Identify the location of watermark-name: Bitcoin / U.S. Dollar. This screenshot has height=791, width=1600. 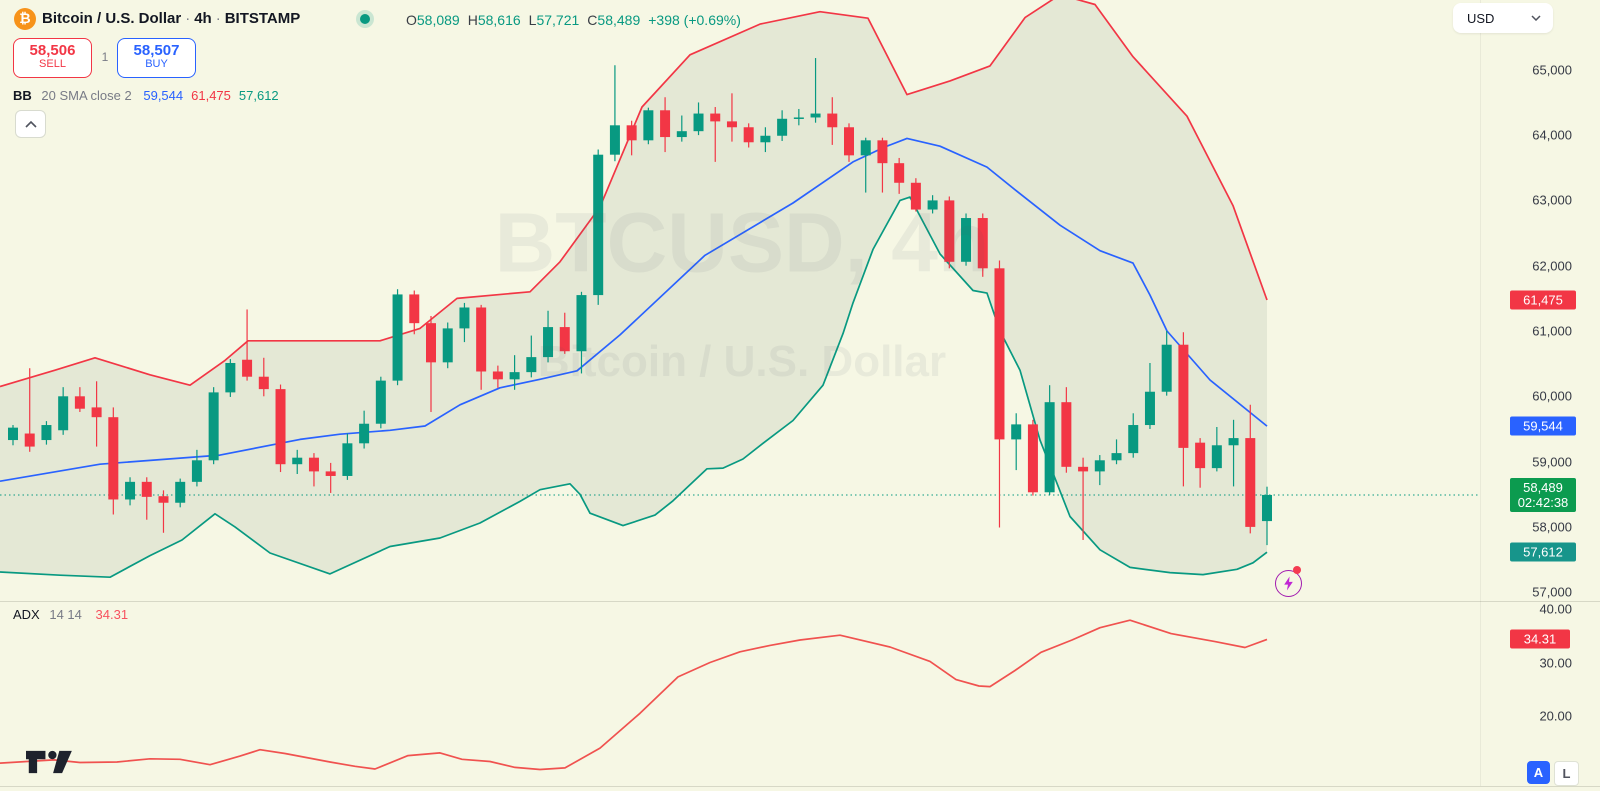
(742, 361).